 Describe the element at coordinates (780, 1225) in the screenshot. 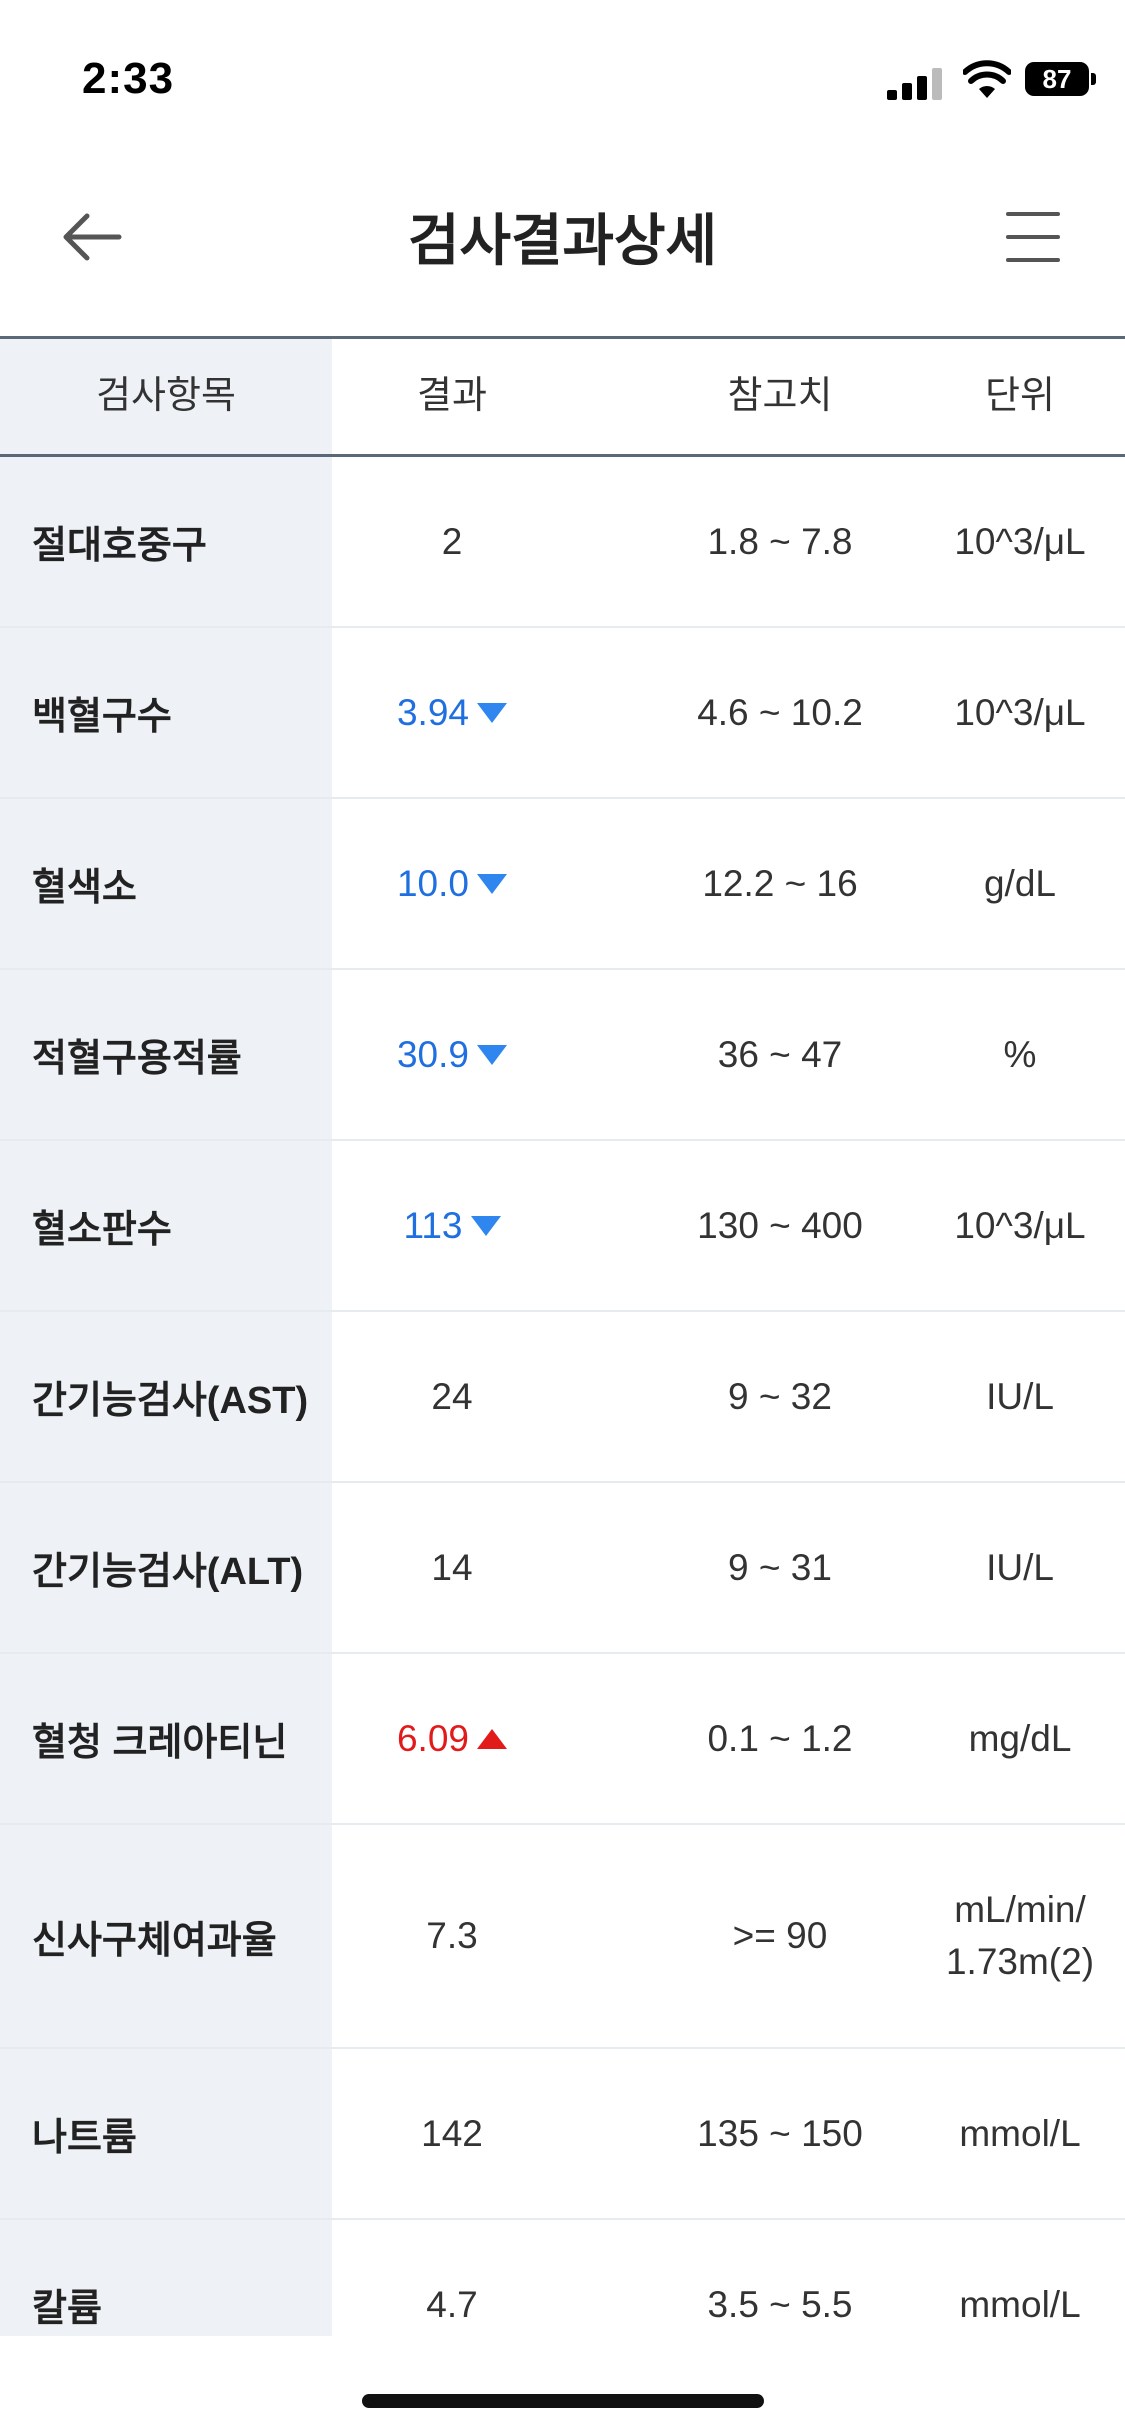

I see `reference-range: 130 ~ 400` at that location.